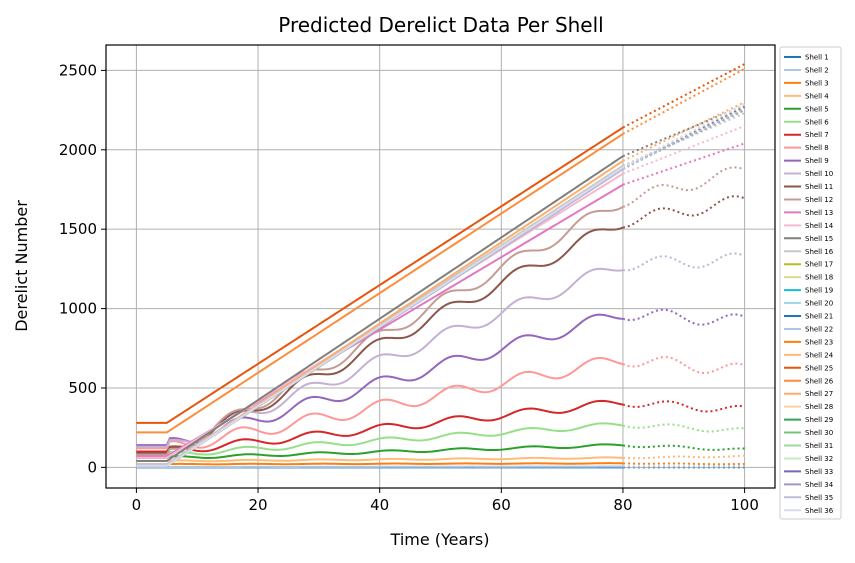 The width and height of the screenshot is (855, 563). What do you see at coordinates (819, 459) in the screenshot?
I see `legend-label-shell-32: Shell 32` at bounding box center [819, 459].